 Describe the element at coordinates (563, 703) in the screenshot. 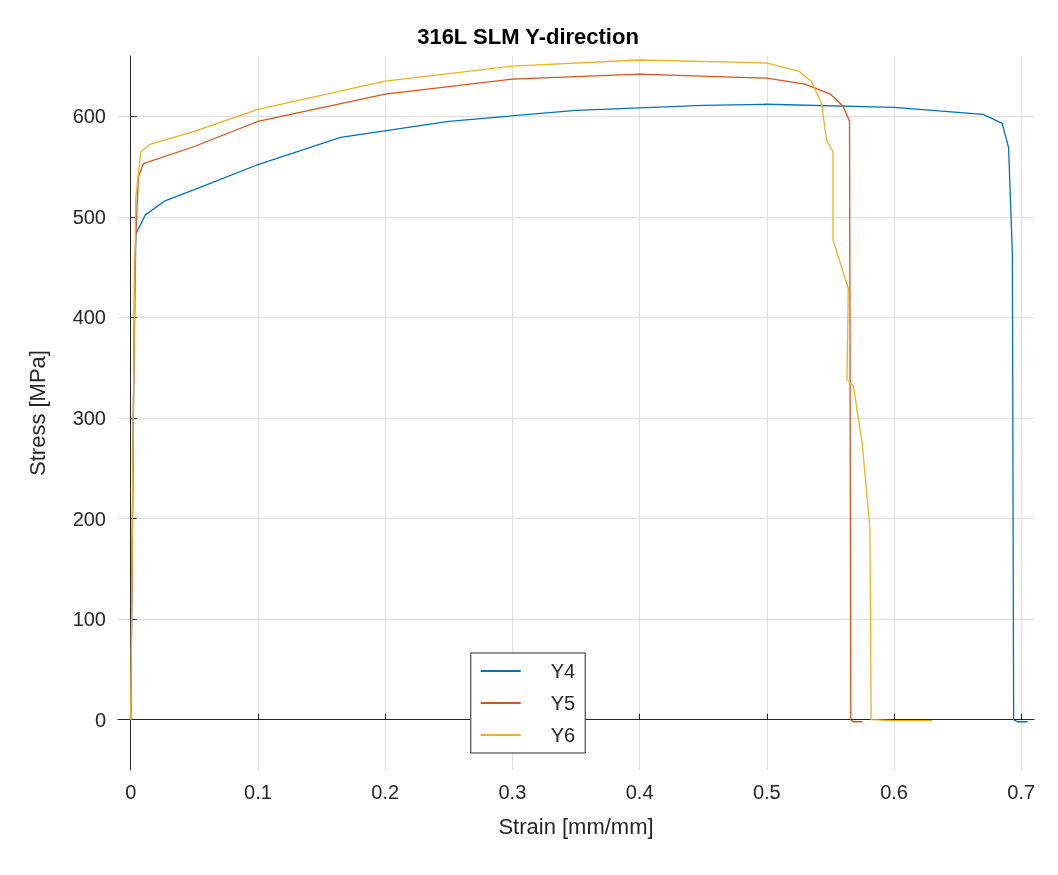

I see `legend-label: Y5` at that location.